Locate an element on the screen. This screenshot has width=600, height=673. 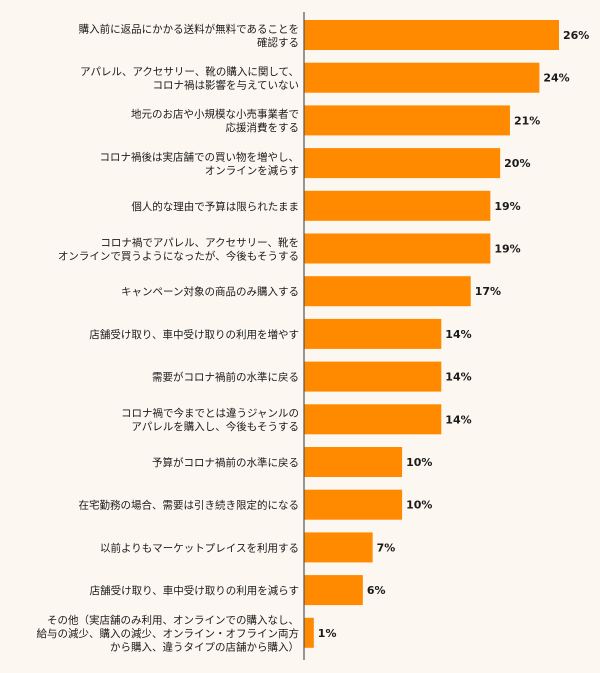
category-label-line: 購入前に返品にかかる送料が無料であることを is located at coordinates (189, 28).